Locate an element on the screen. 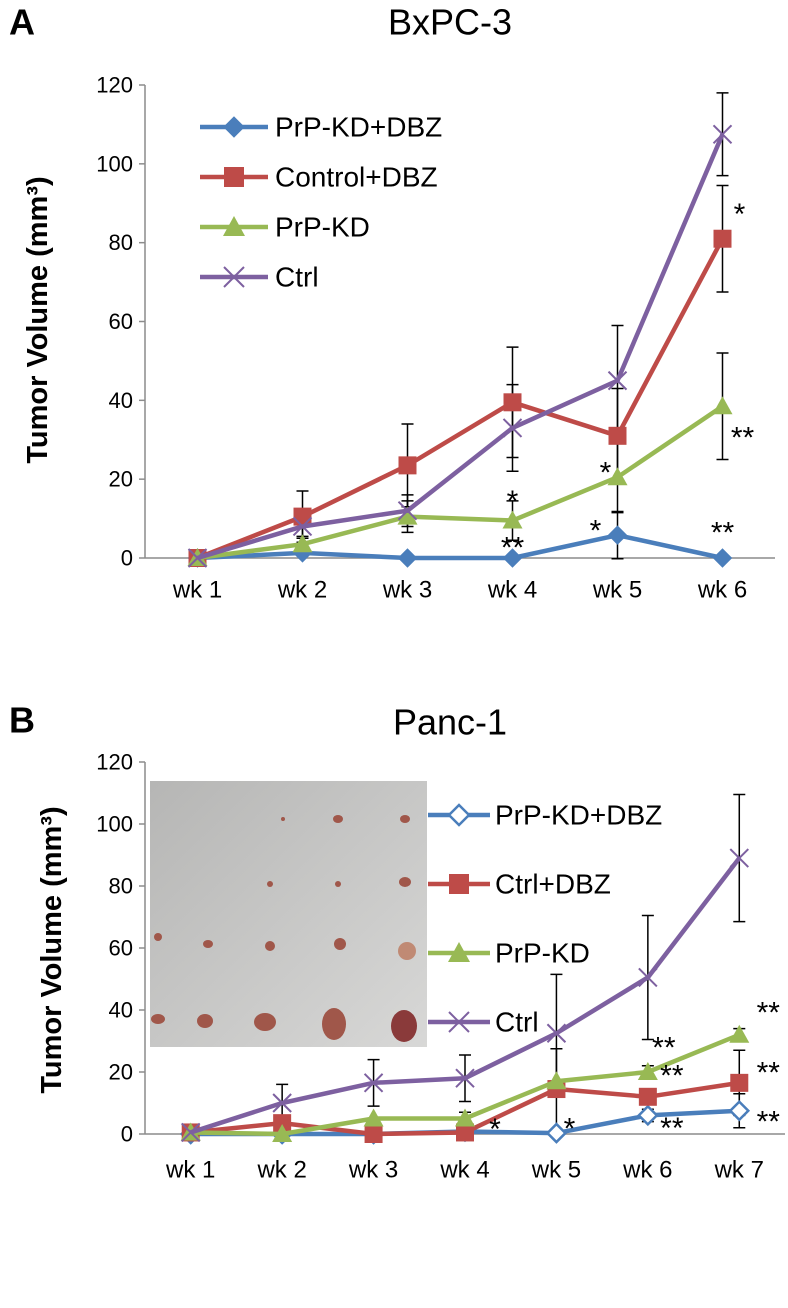 The image size is (788, 1308). legend-label: Ctrl+DBZ is located at coordinates (553, 884).